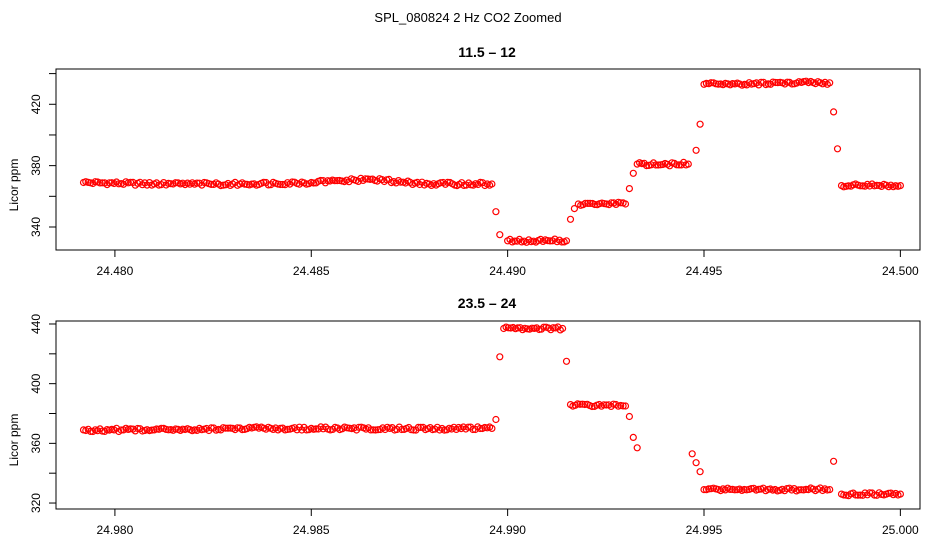  What do you see at coordinates (487, 52) in the screenshot?
I see `panel-title-top: 11.5 – 12` at bounding box center [487, 52].